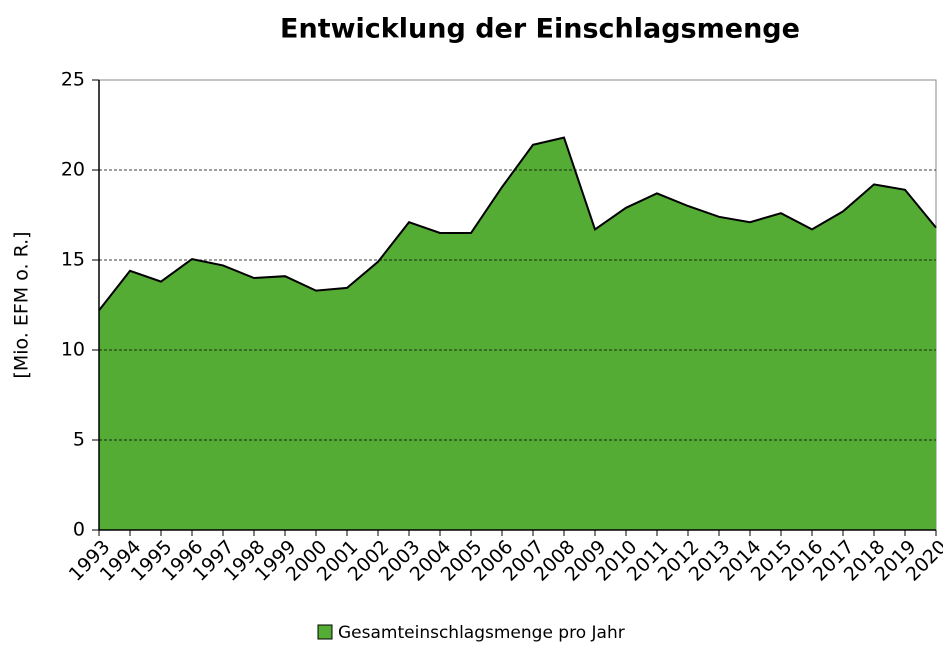 Image resolution: width=943 pixels, height=646 pixels. What do you see at coordinates (73, 170) in the screenshot?
I see `y-tick-label: 20` at bounding box center [73, 170].